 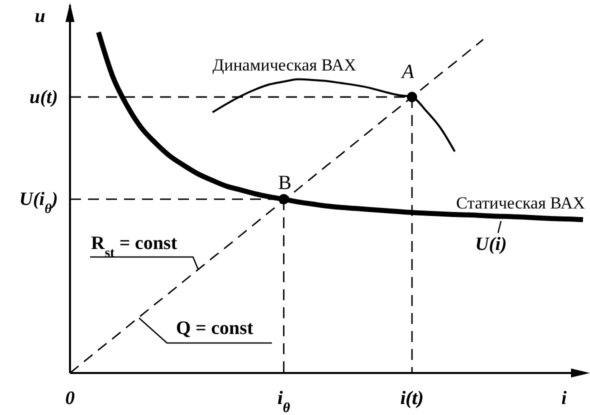 What do you see at coordinates (564, 398) in the screenshot?
I see `x-axis-title: i` at bounding box center [564, 398].